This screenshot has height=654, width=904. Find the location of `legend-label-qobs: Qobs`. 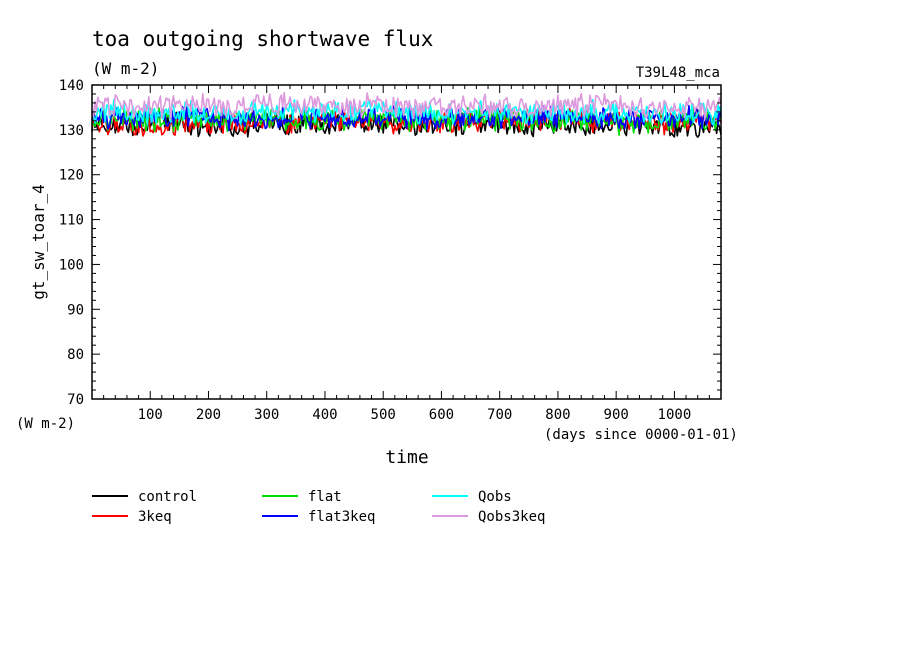

legend-label-qobs: Qobs is located at coordinates (495, 497).